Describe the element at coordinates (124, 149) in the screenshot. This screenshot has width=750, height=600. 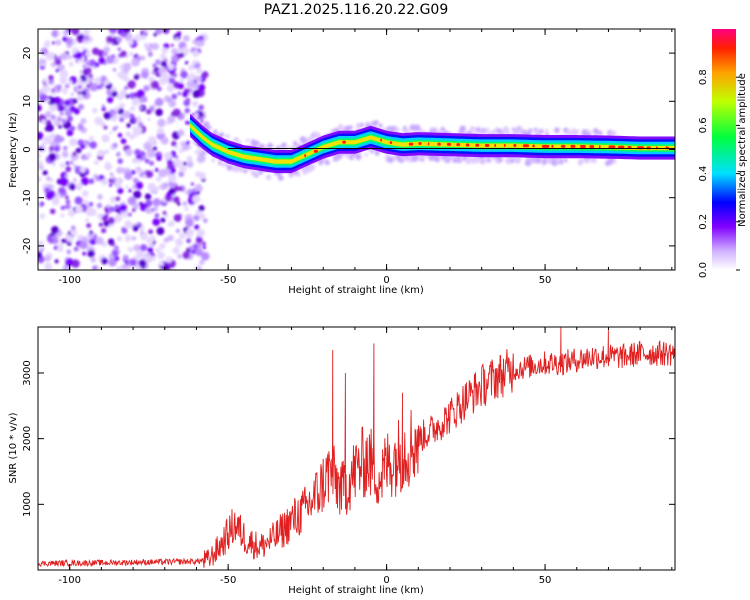
I see `spectrogram-noise` at that location.